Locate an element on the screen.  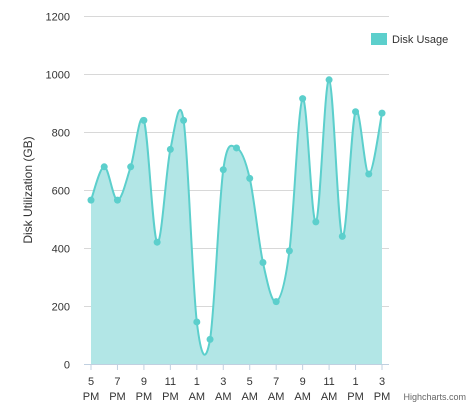
x-tick-hour-11: 3 is located at coordinates (382, 382).